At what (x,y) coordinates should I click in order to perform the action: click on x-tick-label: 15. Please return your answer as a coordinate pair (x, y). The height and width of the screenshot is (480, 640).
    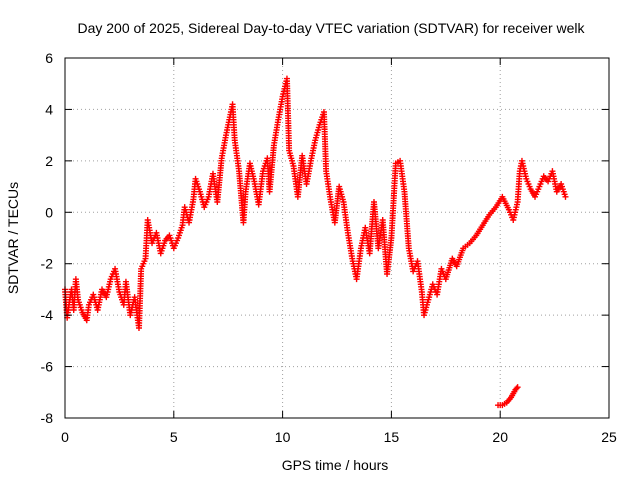
    Looking at the image, I should click on (392, 437).